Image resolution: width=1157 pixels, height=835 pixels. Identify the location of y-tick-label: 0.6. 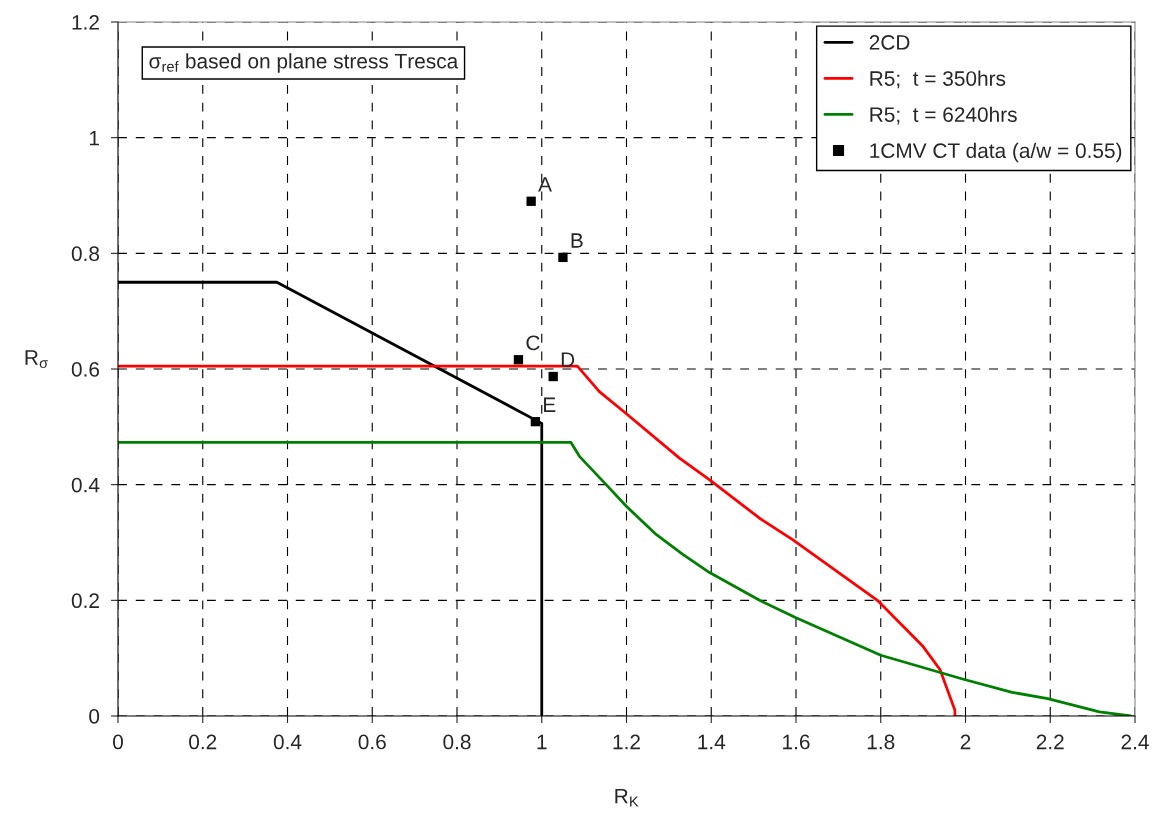
(85, 369).